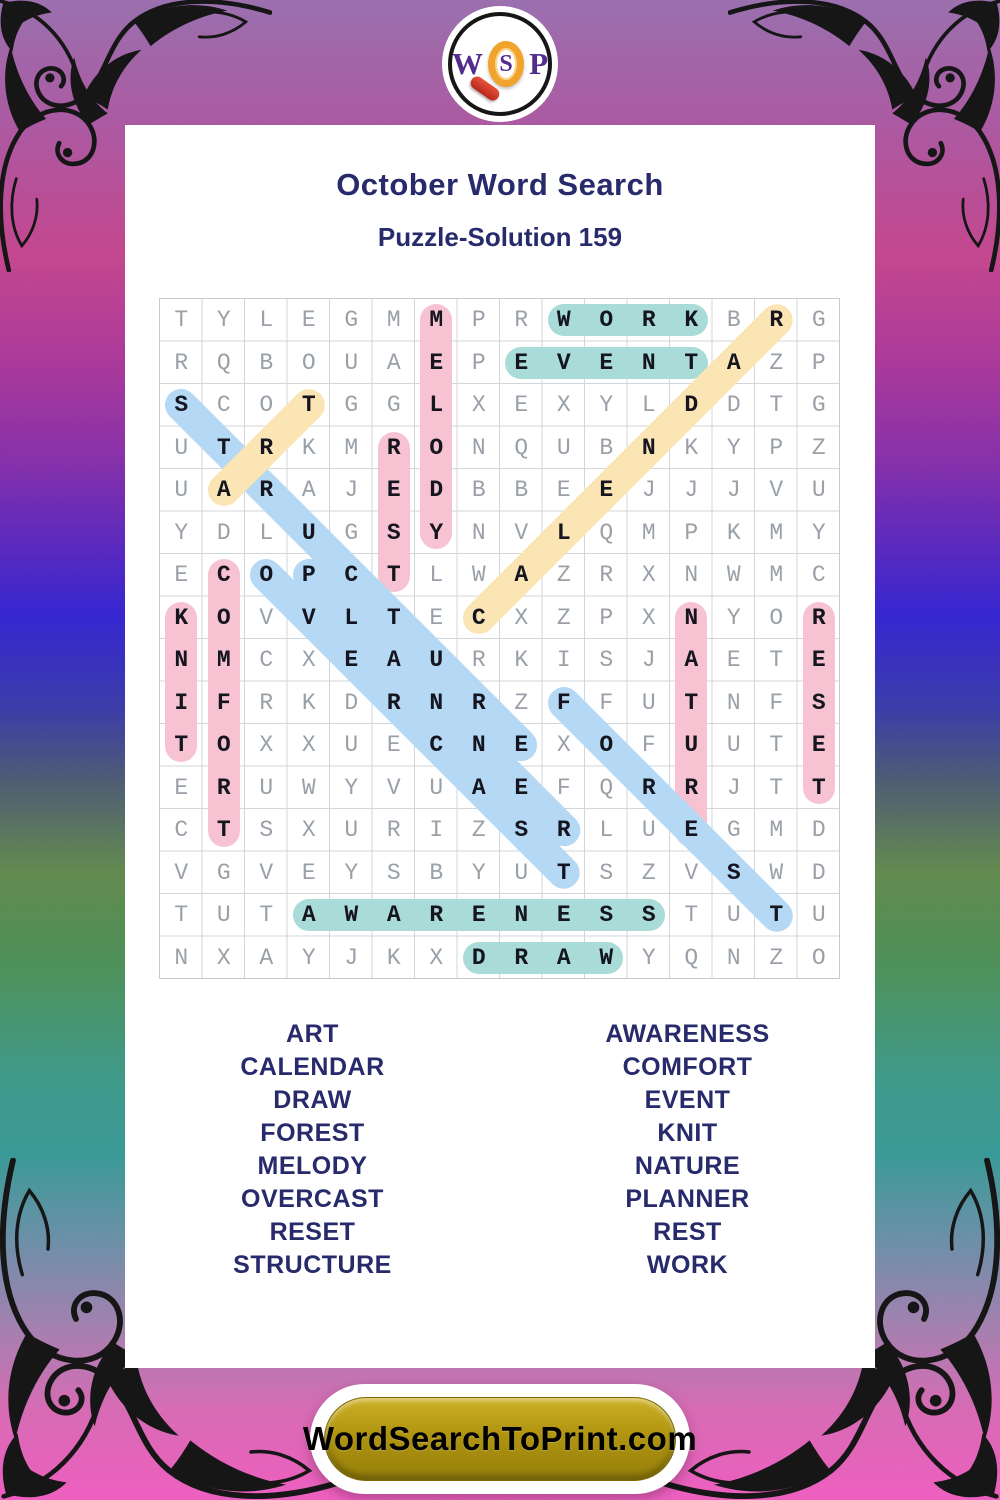  I want to click on grid-cell: I, so click(563, 660).